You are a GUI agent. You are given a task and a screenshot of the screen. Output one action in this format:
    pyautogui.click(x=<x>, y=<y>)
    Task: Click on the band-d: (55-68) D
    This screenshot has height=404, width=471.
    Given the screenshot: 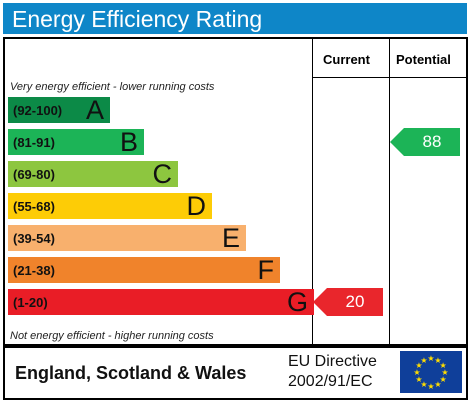 What is the action you would take?
    pyautogui.click(x=110, y=206)
    